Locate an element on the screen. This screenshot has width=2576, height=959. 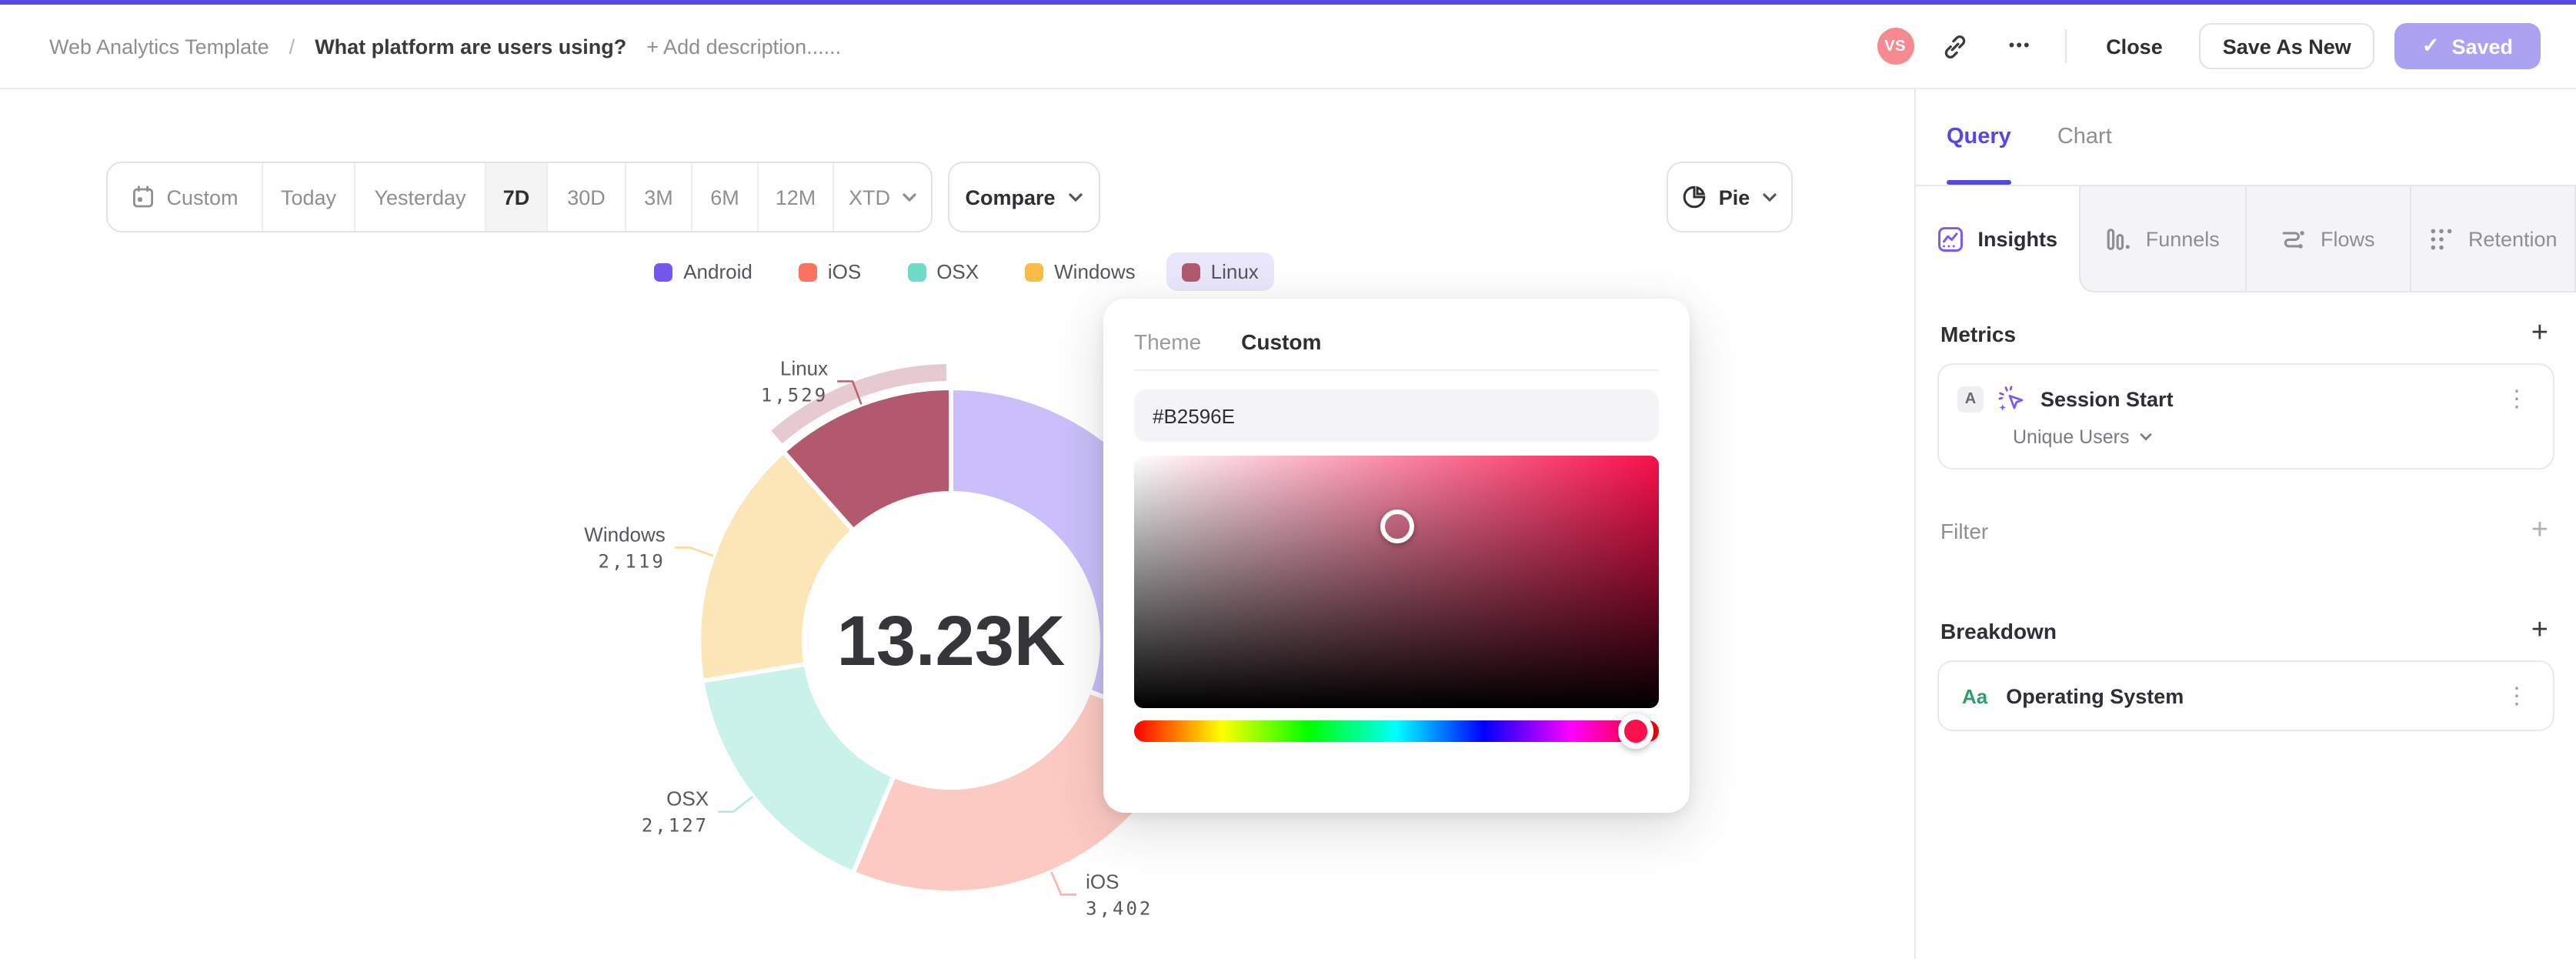
tab-insights: Insights is located at coordinates (1998, 239).